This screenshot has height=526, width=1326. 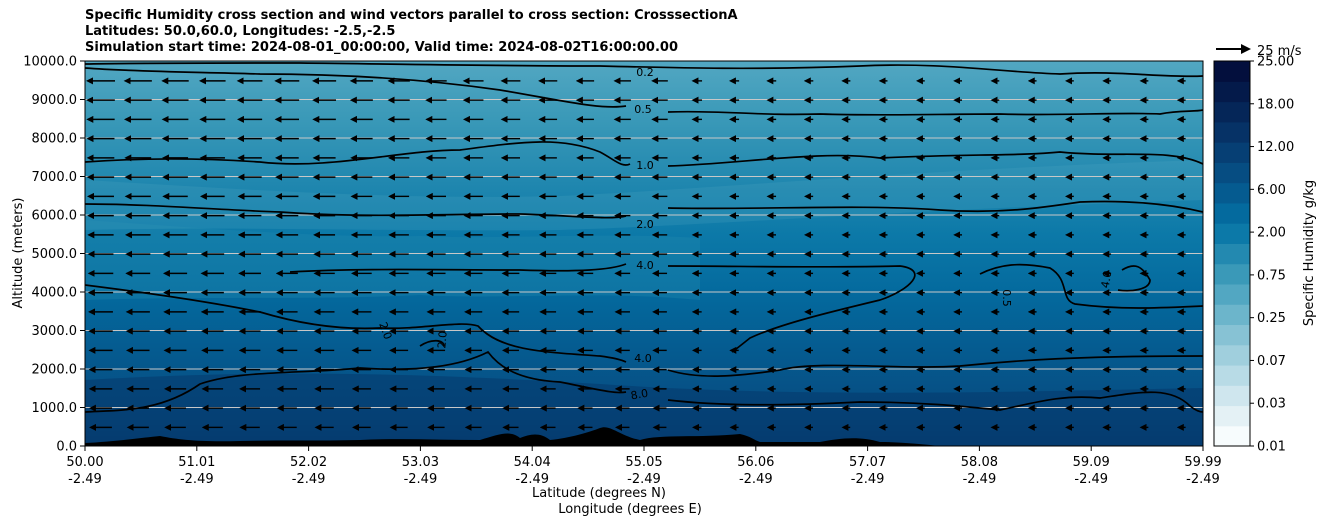 What do you see at coordinates (532, 462) in the screenshot?
I see `x-tick-label-lat: 54.04` at bounding box center [532, 462].